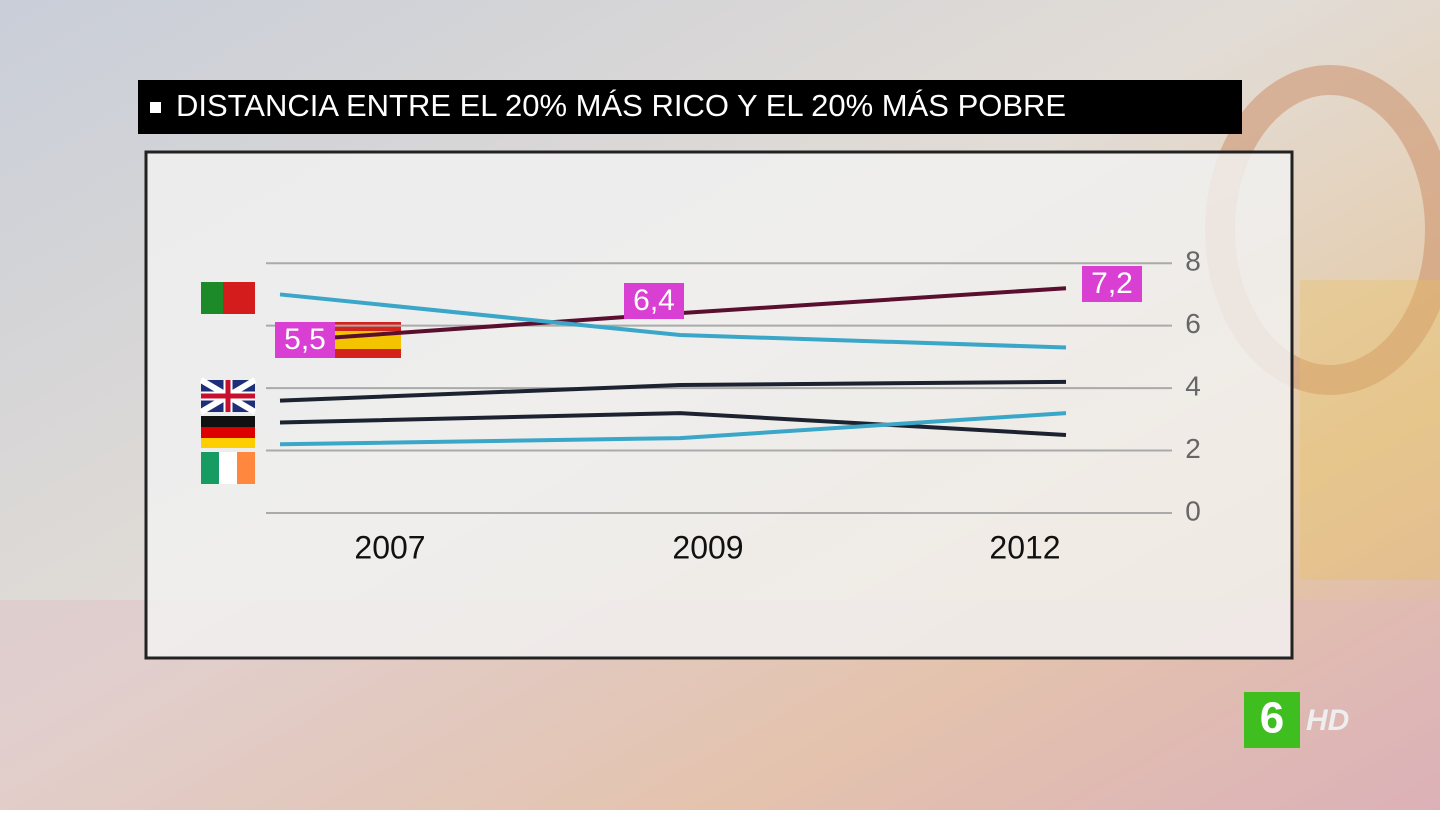  I want to click on y-tick-label: 6, so click(1193, 323).